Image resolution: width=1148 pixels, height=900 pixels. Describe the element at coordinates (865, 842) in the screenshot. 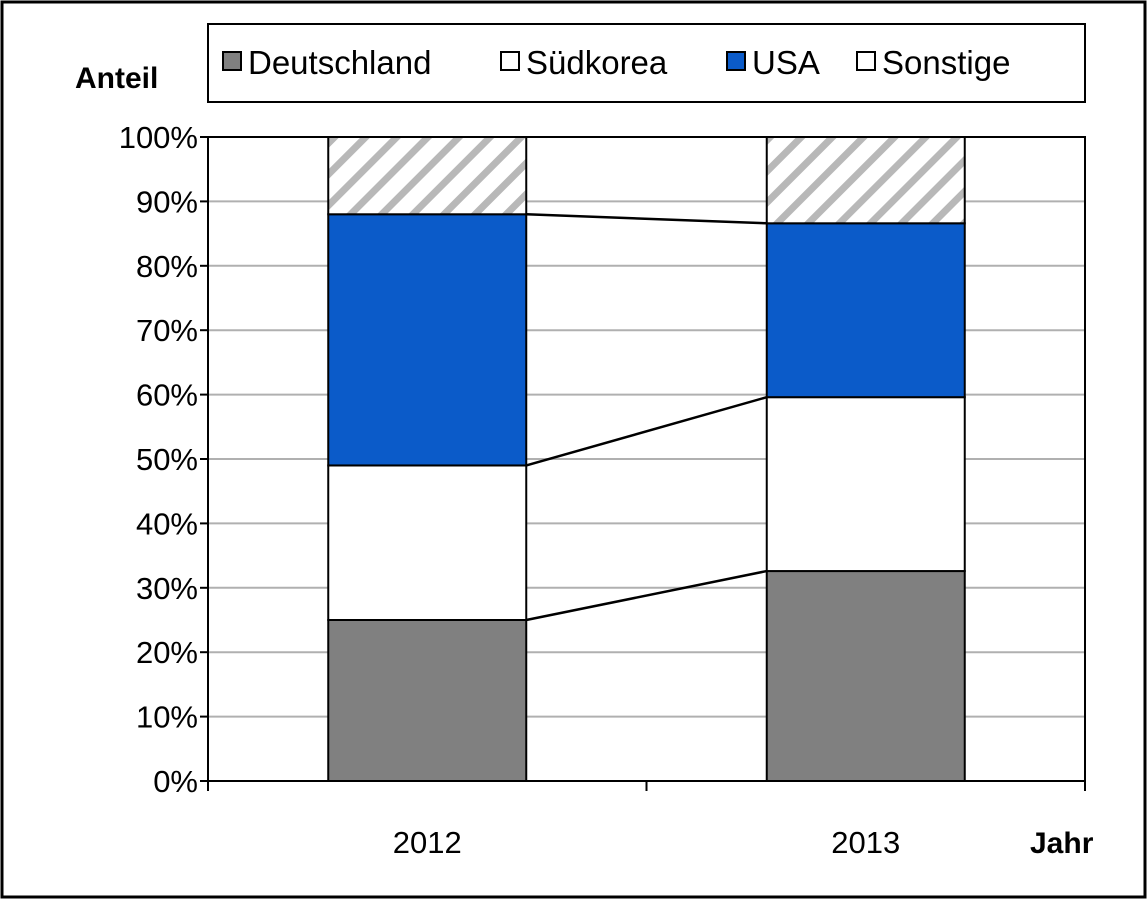

I see `x-tick-label: 2013` at that location.